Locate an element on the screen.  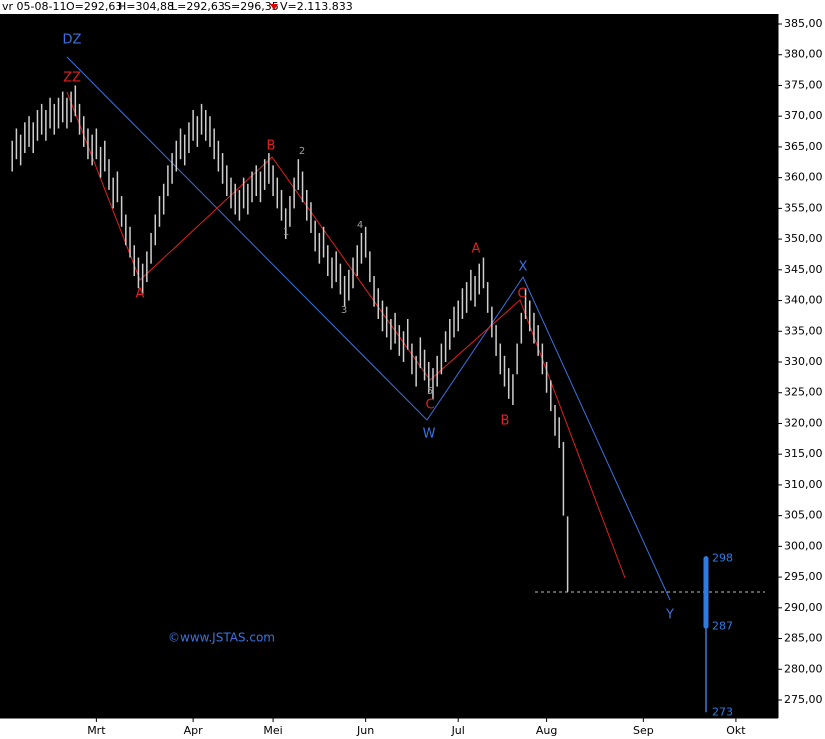
y-tick-label: 340,00 is located at coordinates (803, 300).